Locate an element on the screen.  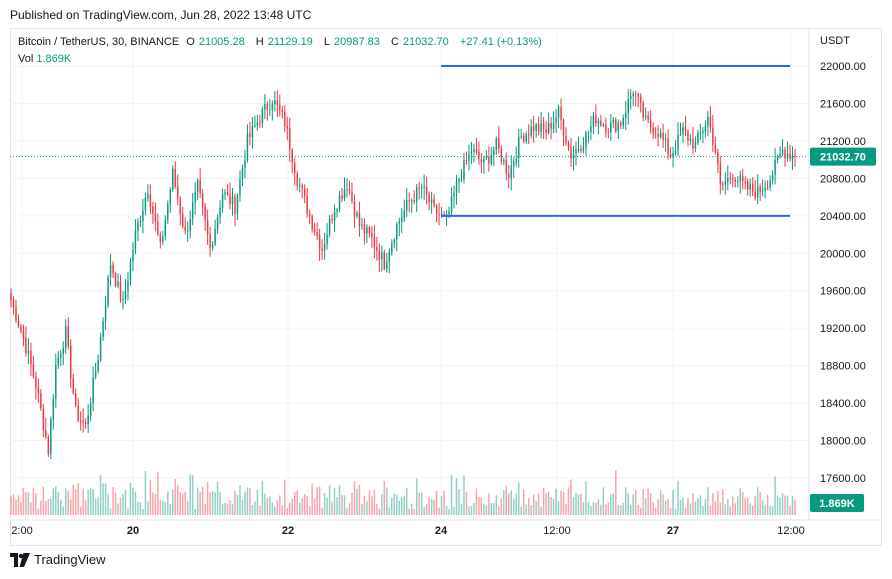
y-tick-label: 21200.00 is located at coordinates (843, 142).